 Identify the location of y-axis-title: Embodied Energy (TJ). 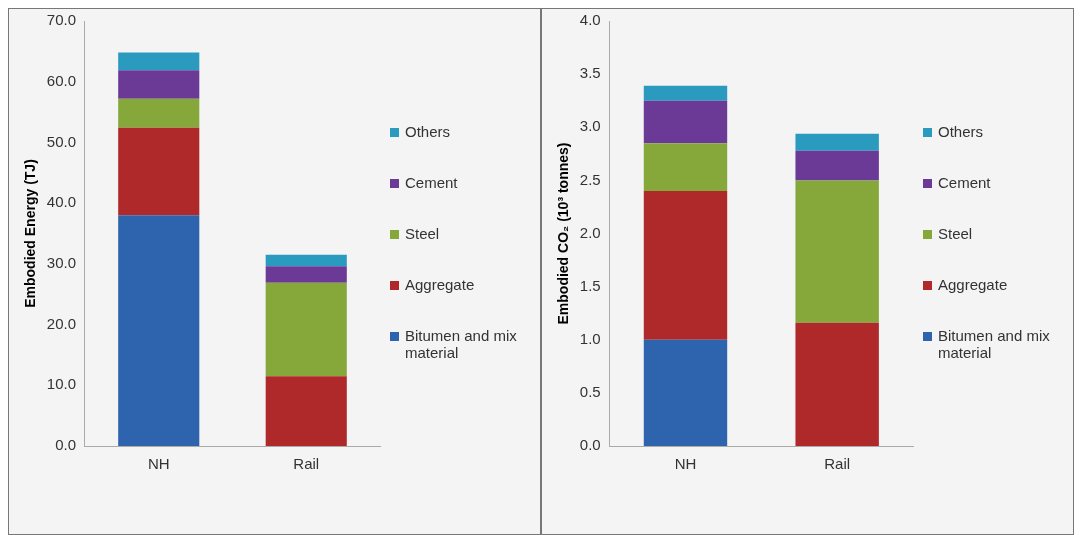
(30, 233).